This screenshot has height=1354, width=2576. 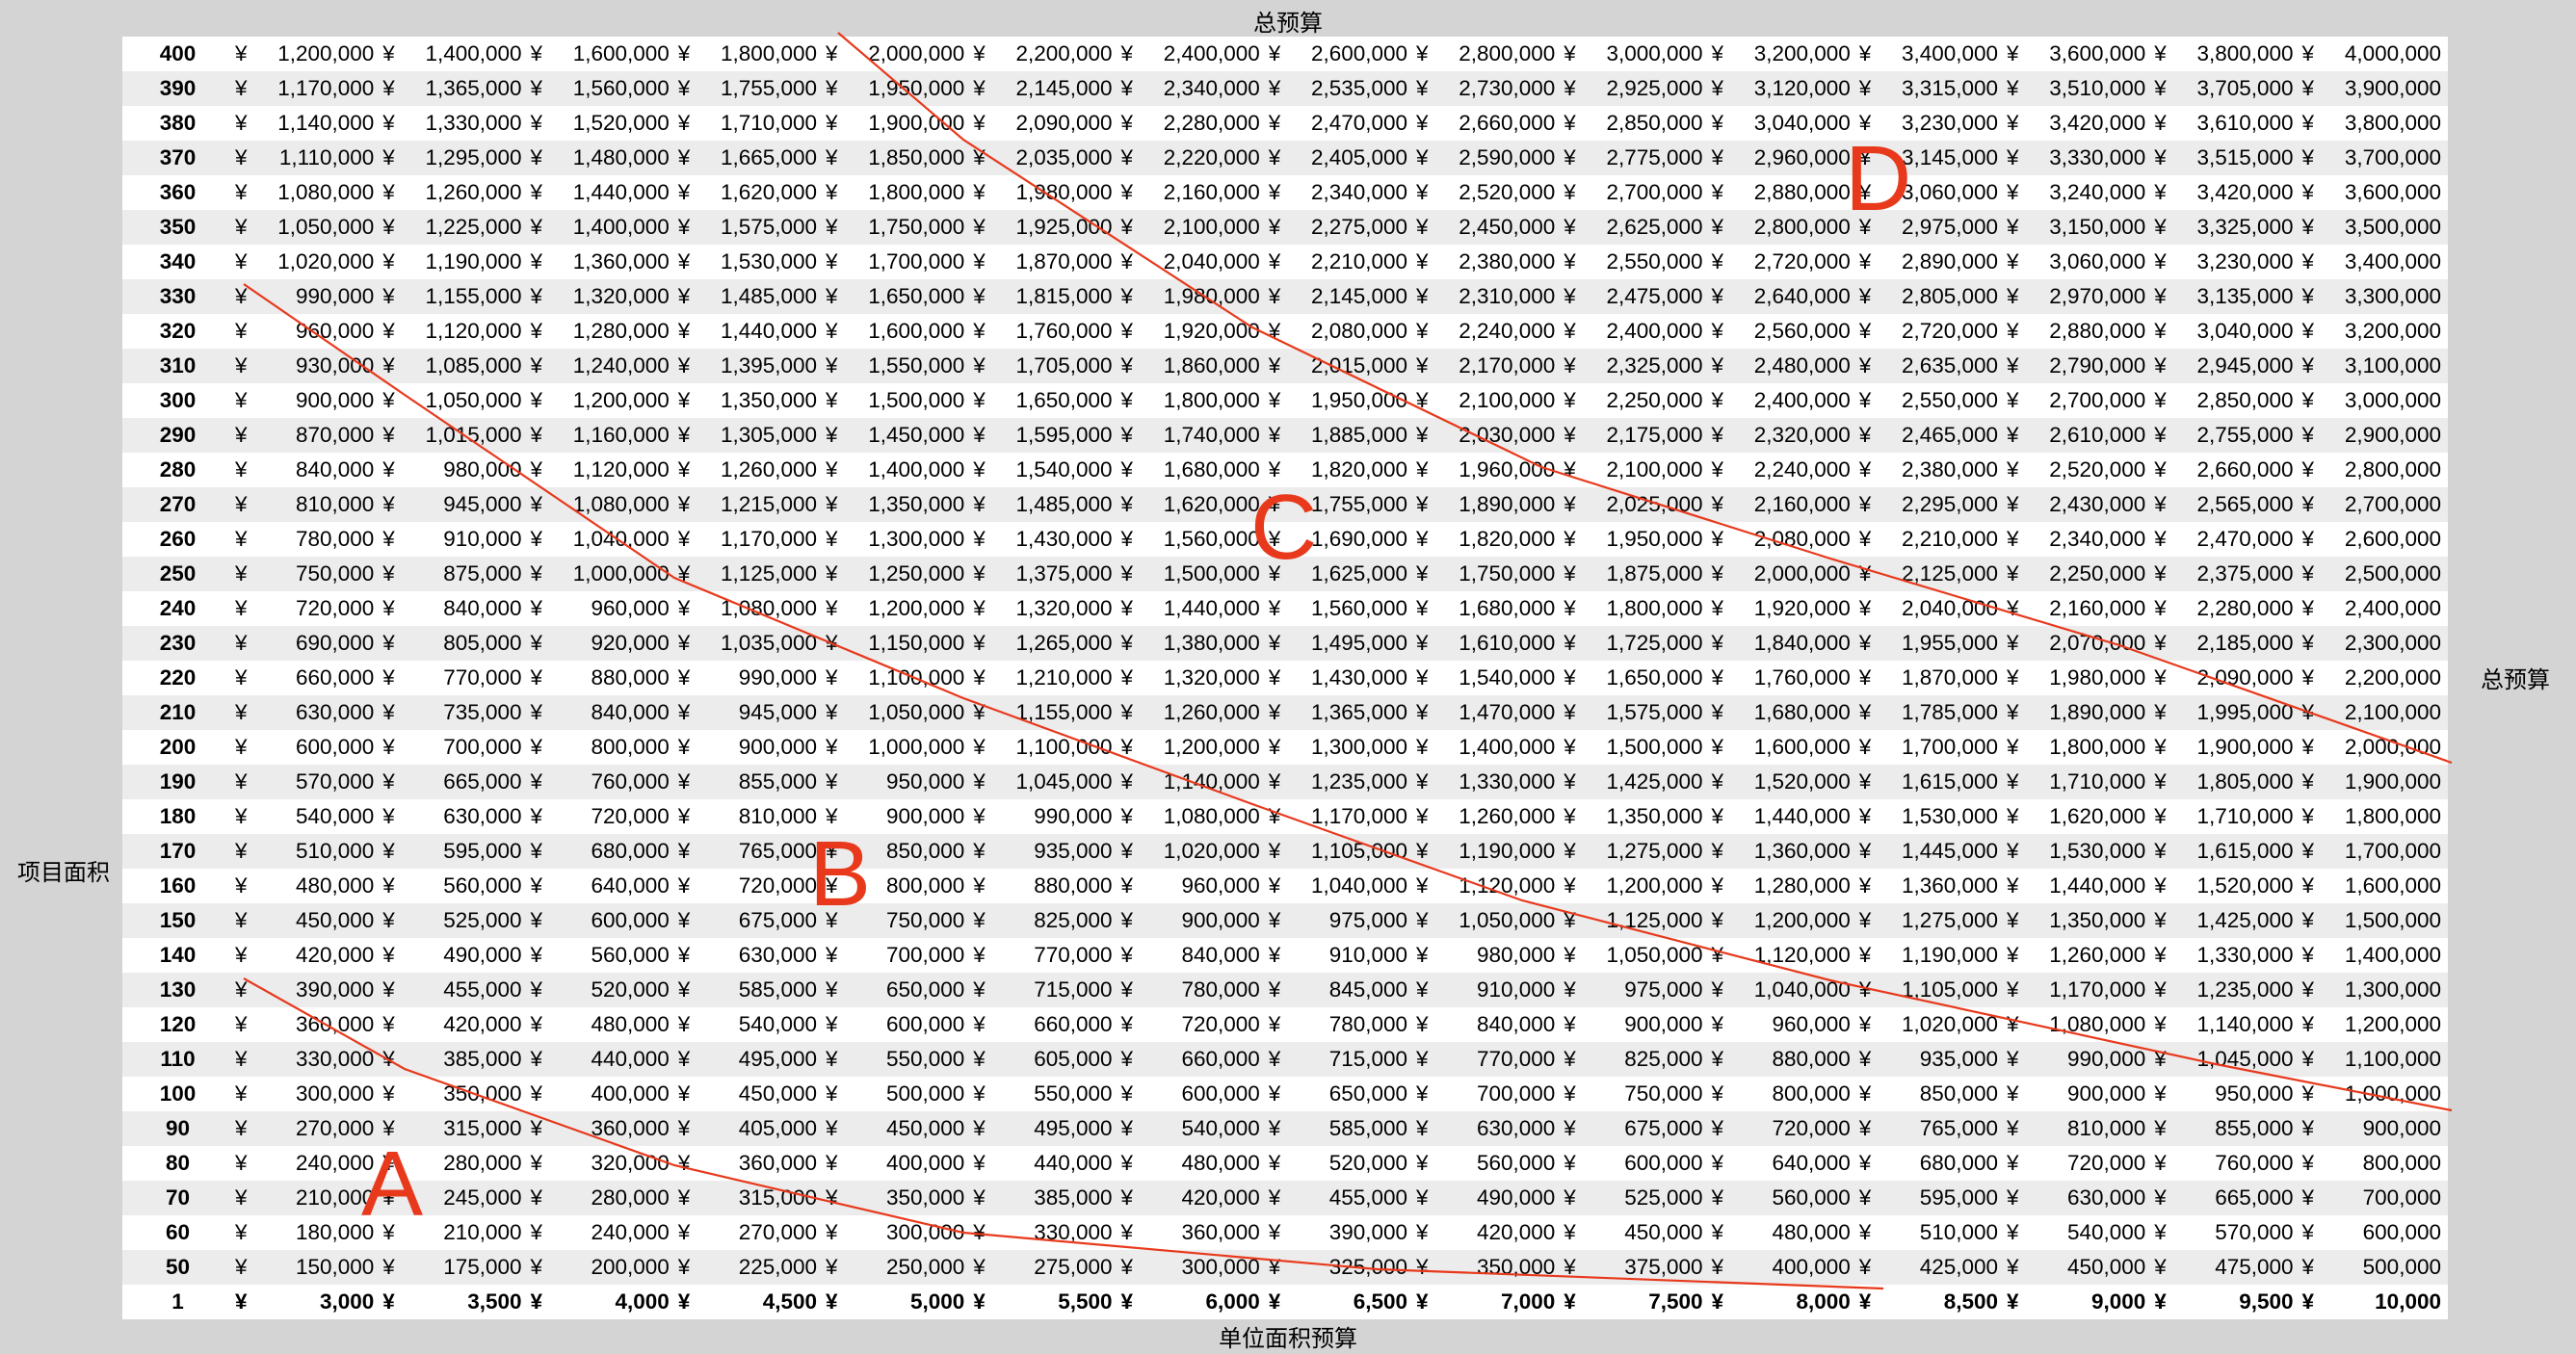 What do you see at coordinates (2238, 296) in the screenshot?
I see `budget-value-cell: 3,135,000` at bounding box center [2238, 296].